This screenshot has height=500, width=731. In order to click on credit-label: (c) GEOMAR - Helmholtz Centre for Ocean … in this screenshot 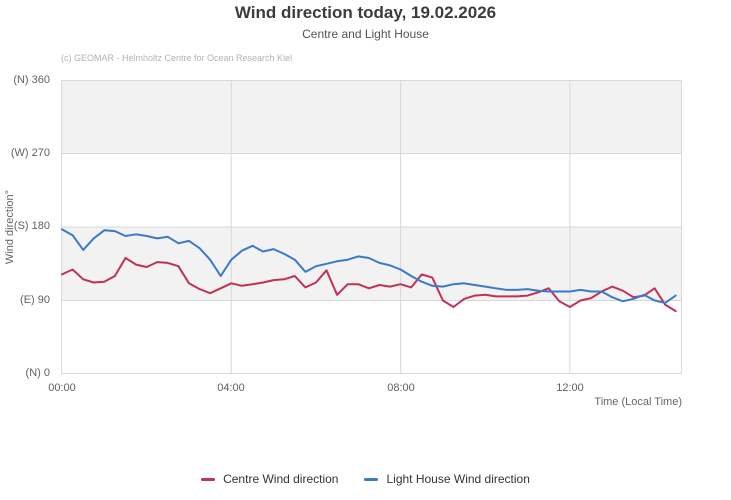, I will do `click(177, 58)`.